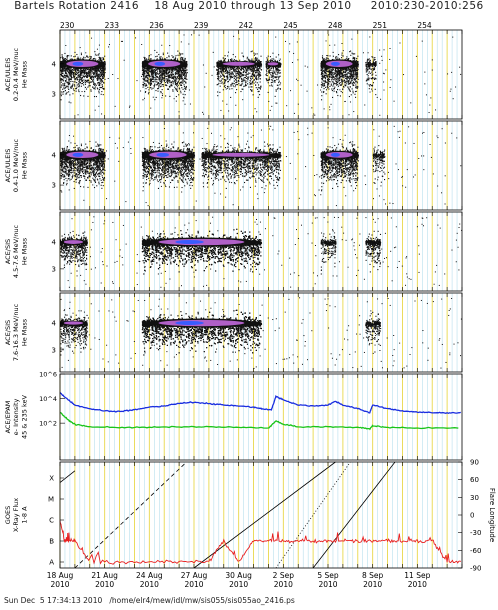 The height and width of the screenshot is (610, 498). I want to click on panel-1-ylabel: ACE/ULEIS0.4-1.0 MeV/nucHe Mass, so click(16, 166).